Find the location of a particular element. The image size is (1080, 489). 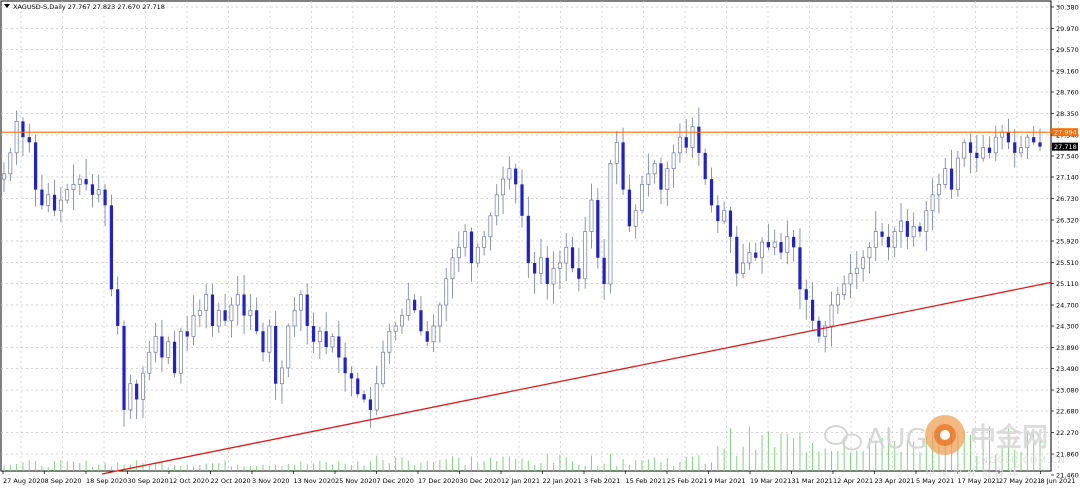

x-tick-label: 22 Jan 2021 is located at coordinates (562, 481).